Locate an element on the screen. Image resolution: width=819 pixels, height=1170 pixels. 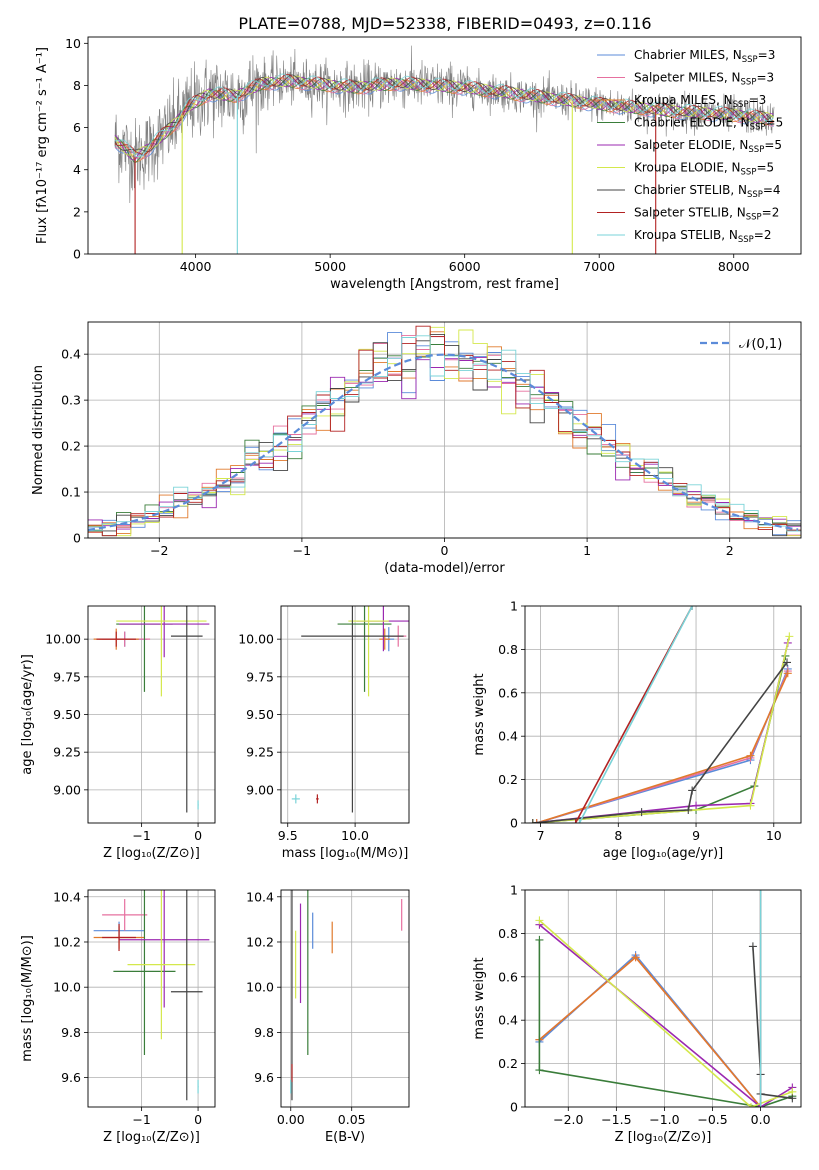
y-tick-label: 6 is located at coordinates (77, 127).